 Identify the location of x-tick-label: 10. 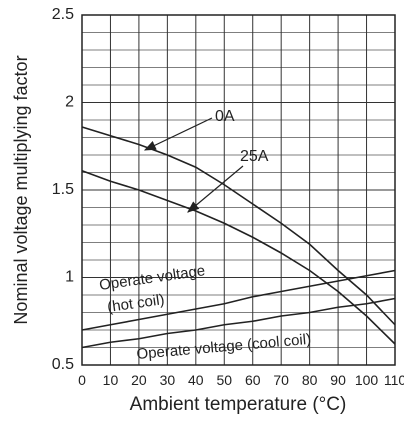
(111, 380).